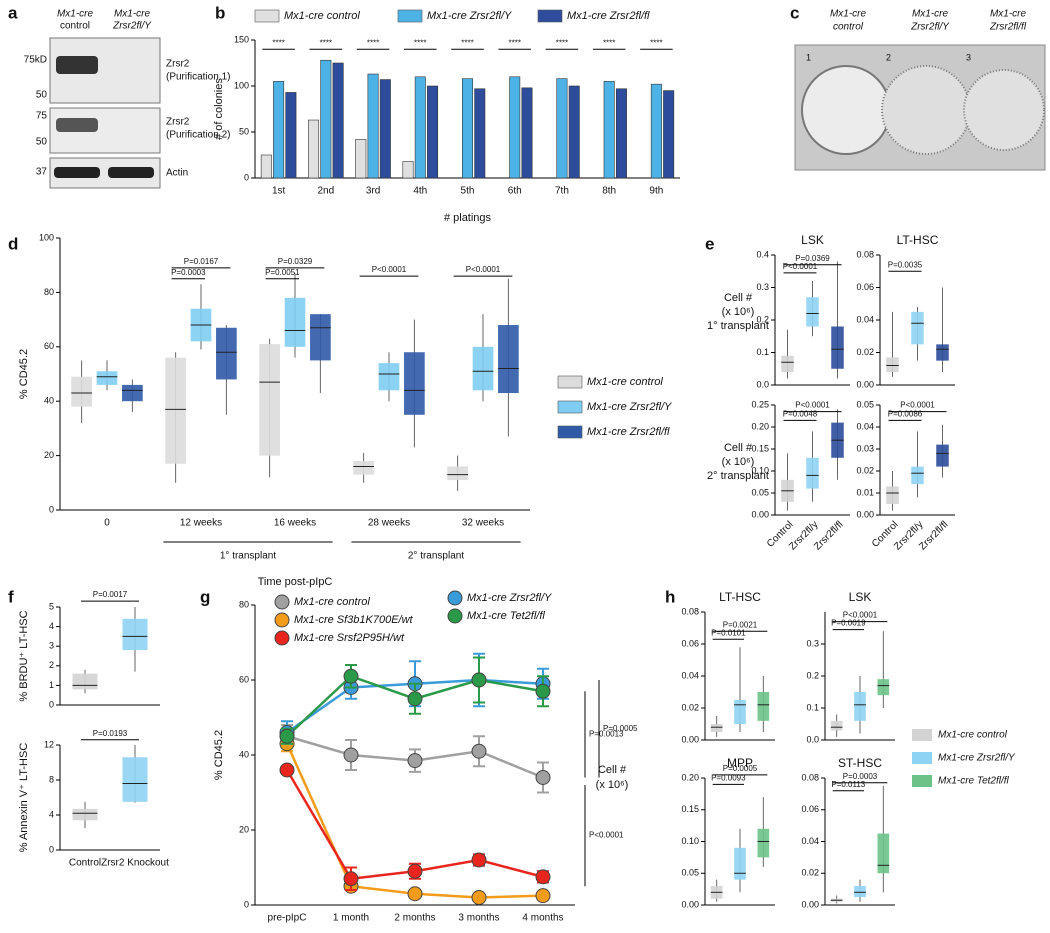 The height and width of the screenshot is (933, 1050). What do you see at coordinates (389, 523) in the screenshot?
I see `x-tick-label: 28 weeks` at bounding box center [389, 523].